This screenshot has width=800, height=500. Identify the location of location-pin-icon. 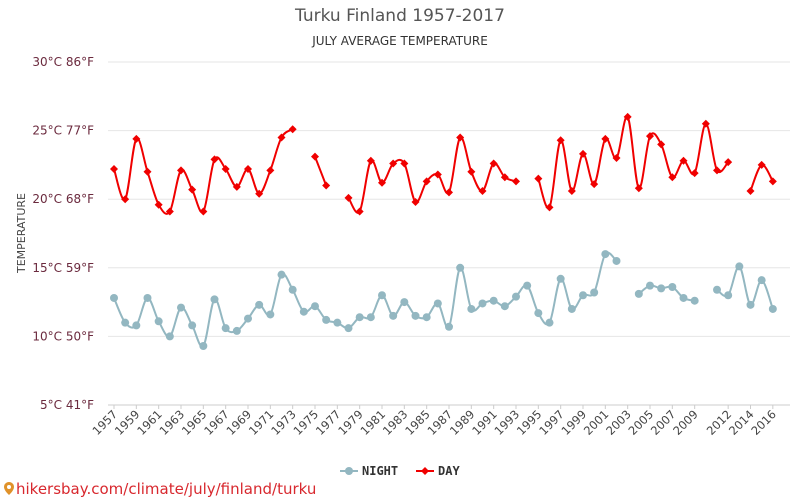
(9, 488).